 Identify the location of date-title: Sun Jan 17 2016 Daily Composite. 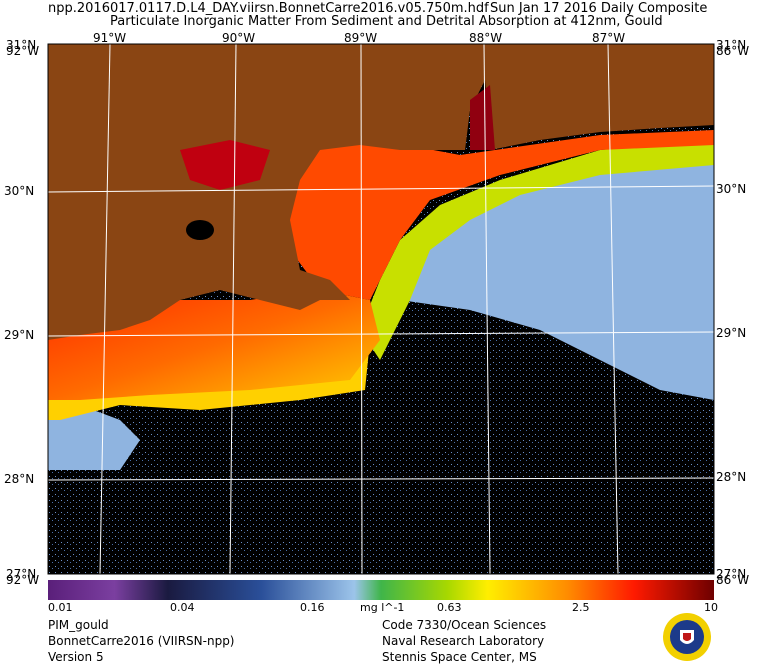
(599, 8).